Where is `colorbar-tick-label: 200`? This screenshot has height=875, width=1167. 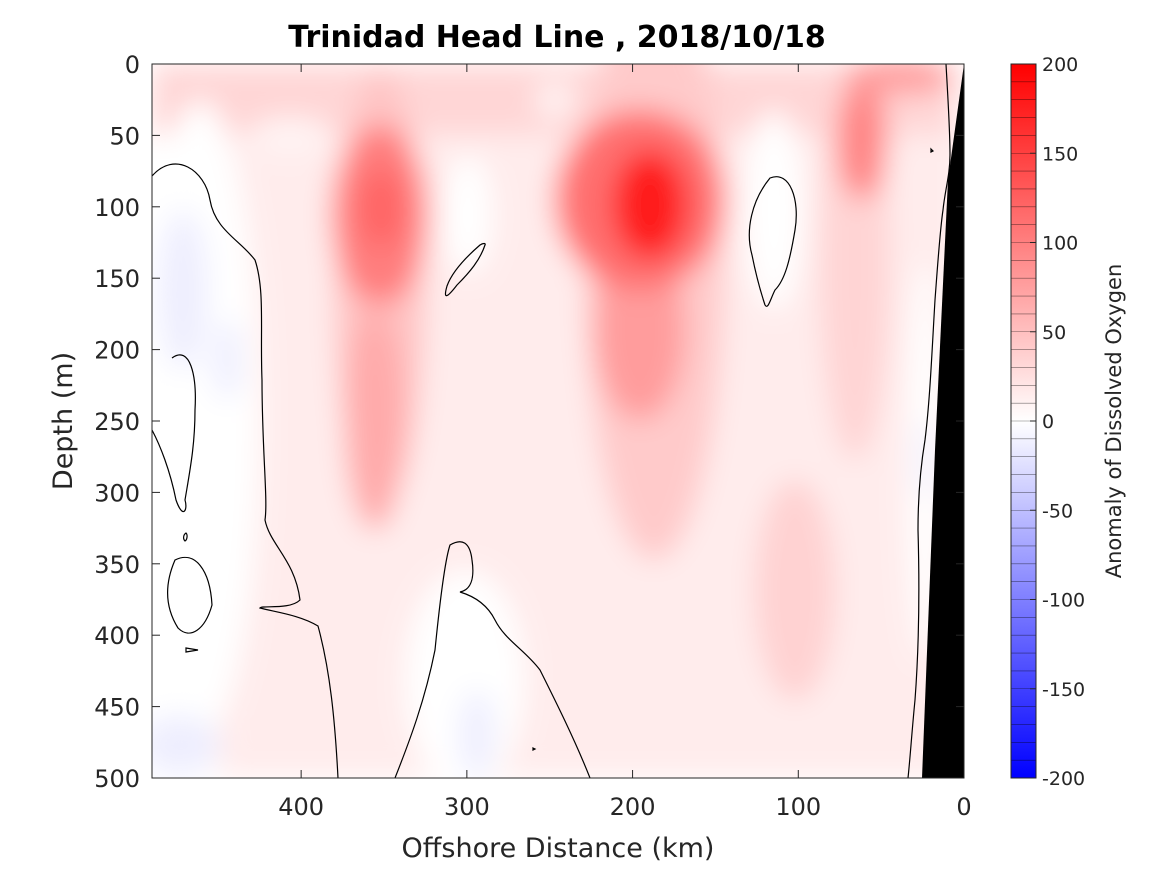
colorbar-tick-label: 200 is located at coordinates (1060, 65).